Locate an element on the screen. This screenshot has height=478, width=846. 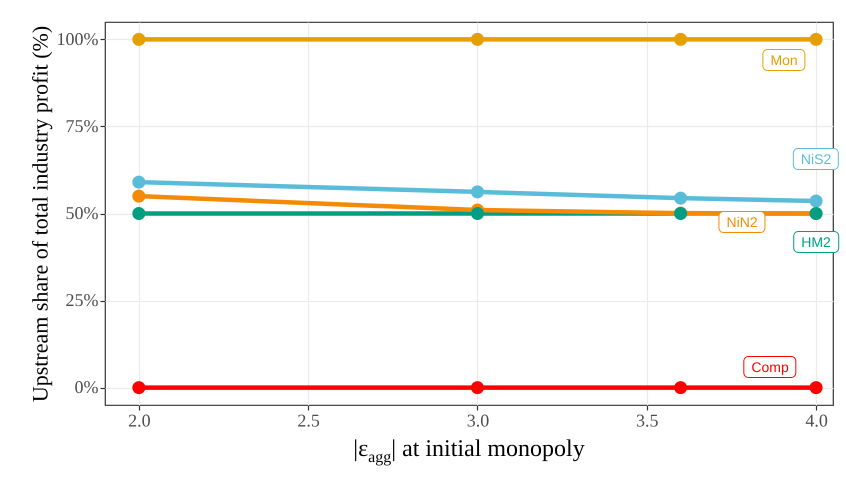
series-label: Mon is located at coordinates (784, 60).